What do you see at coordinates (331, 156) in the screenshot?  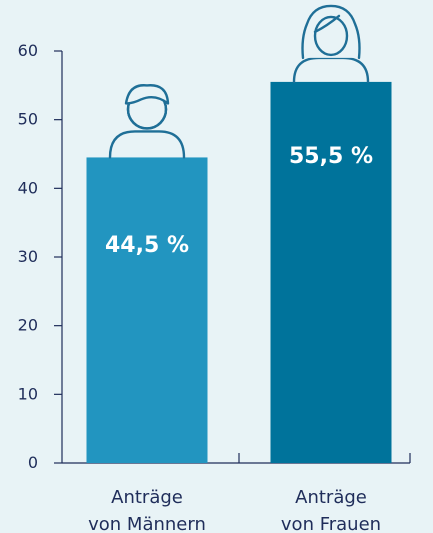 I see `bar-value-label: 55,5 %` at bounding box center [331, 156].